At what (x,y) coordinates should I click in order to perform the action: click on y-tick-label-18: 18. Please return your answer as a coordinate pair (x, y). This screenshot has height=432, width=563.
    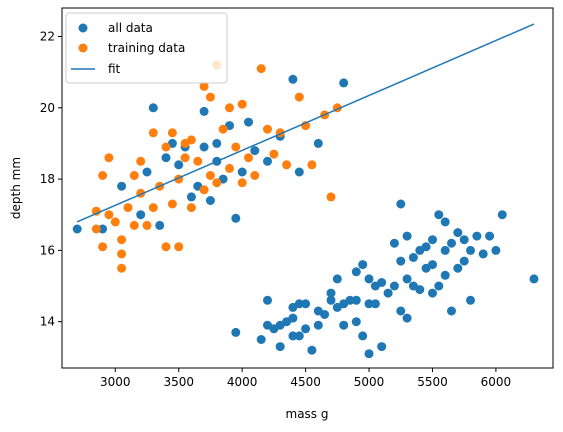
    Looking at the image, I should click on (47, 179).